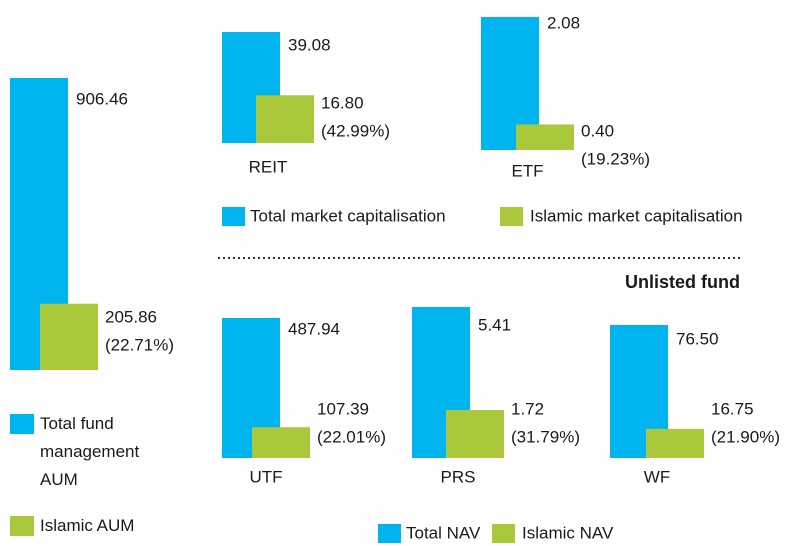  What do you see at coordinates (265, 476) in the screenshot?
I see `category-label: UTF` at bounding box center [265, 476].